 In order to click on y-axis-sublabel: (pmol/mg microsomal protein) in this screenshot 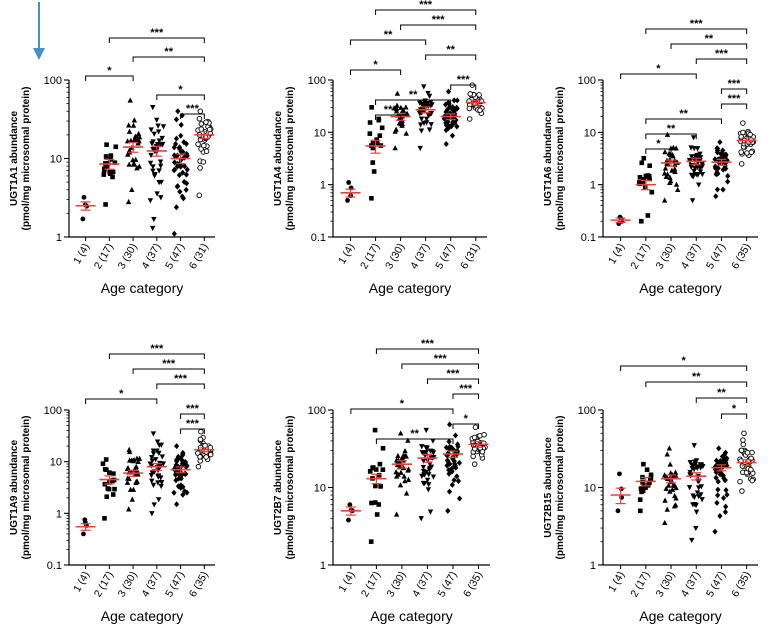, I will do `click(290, 488)`.